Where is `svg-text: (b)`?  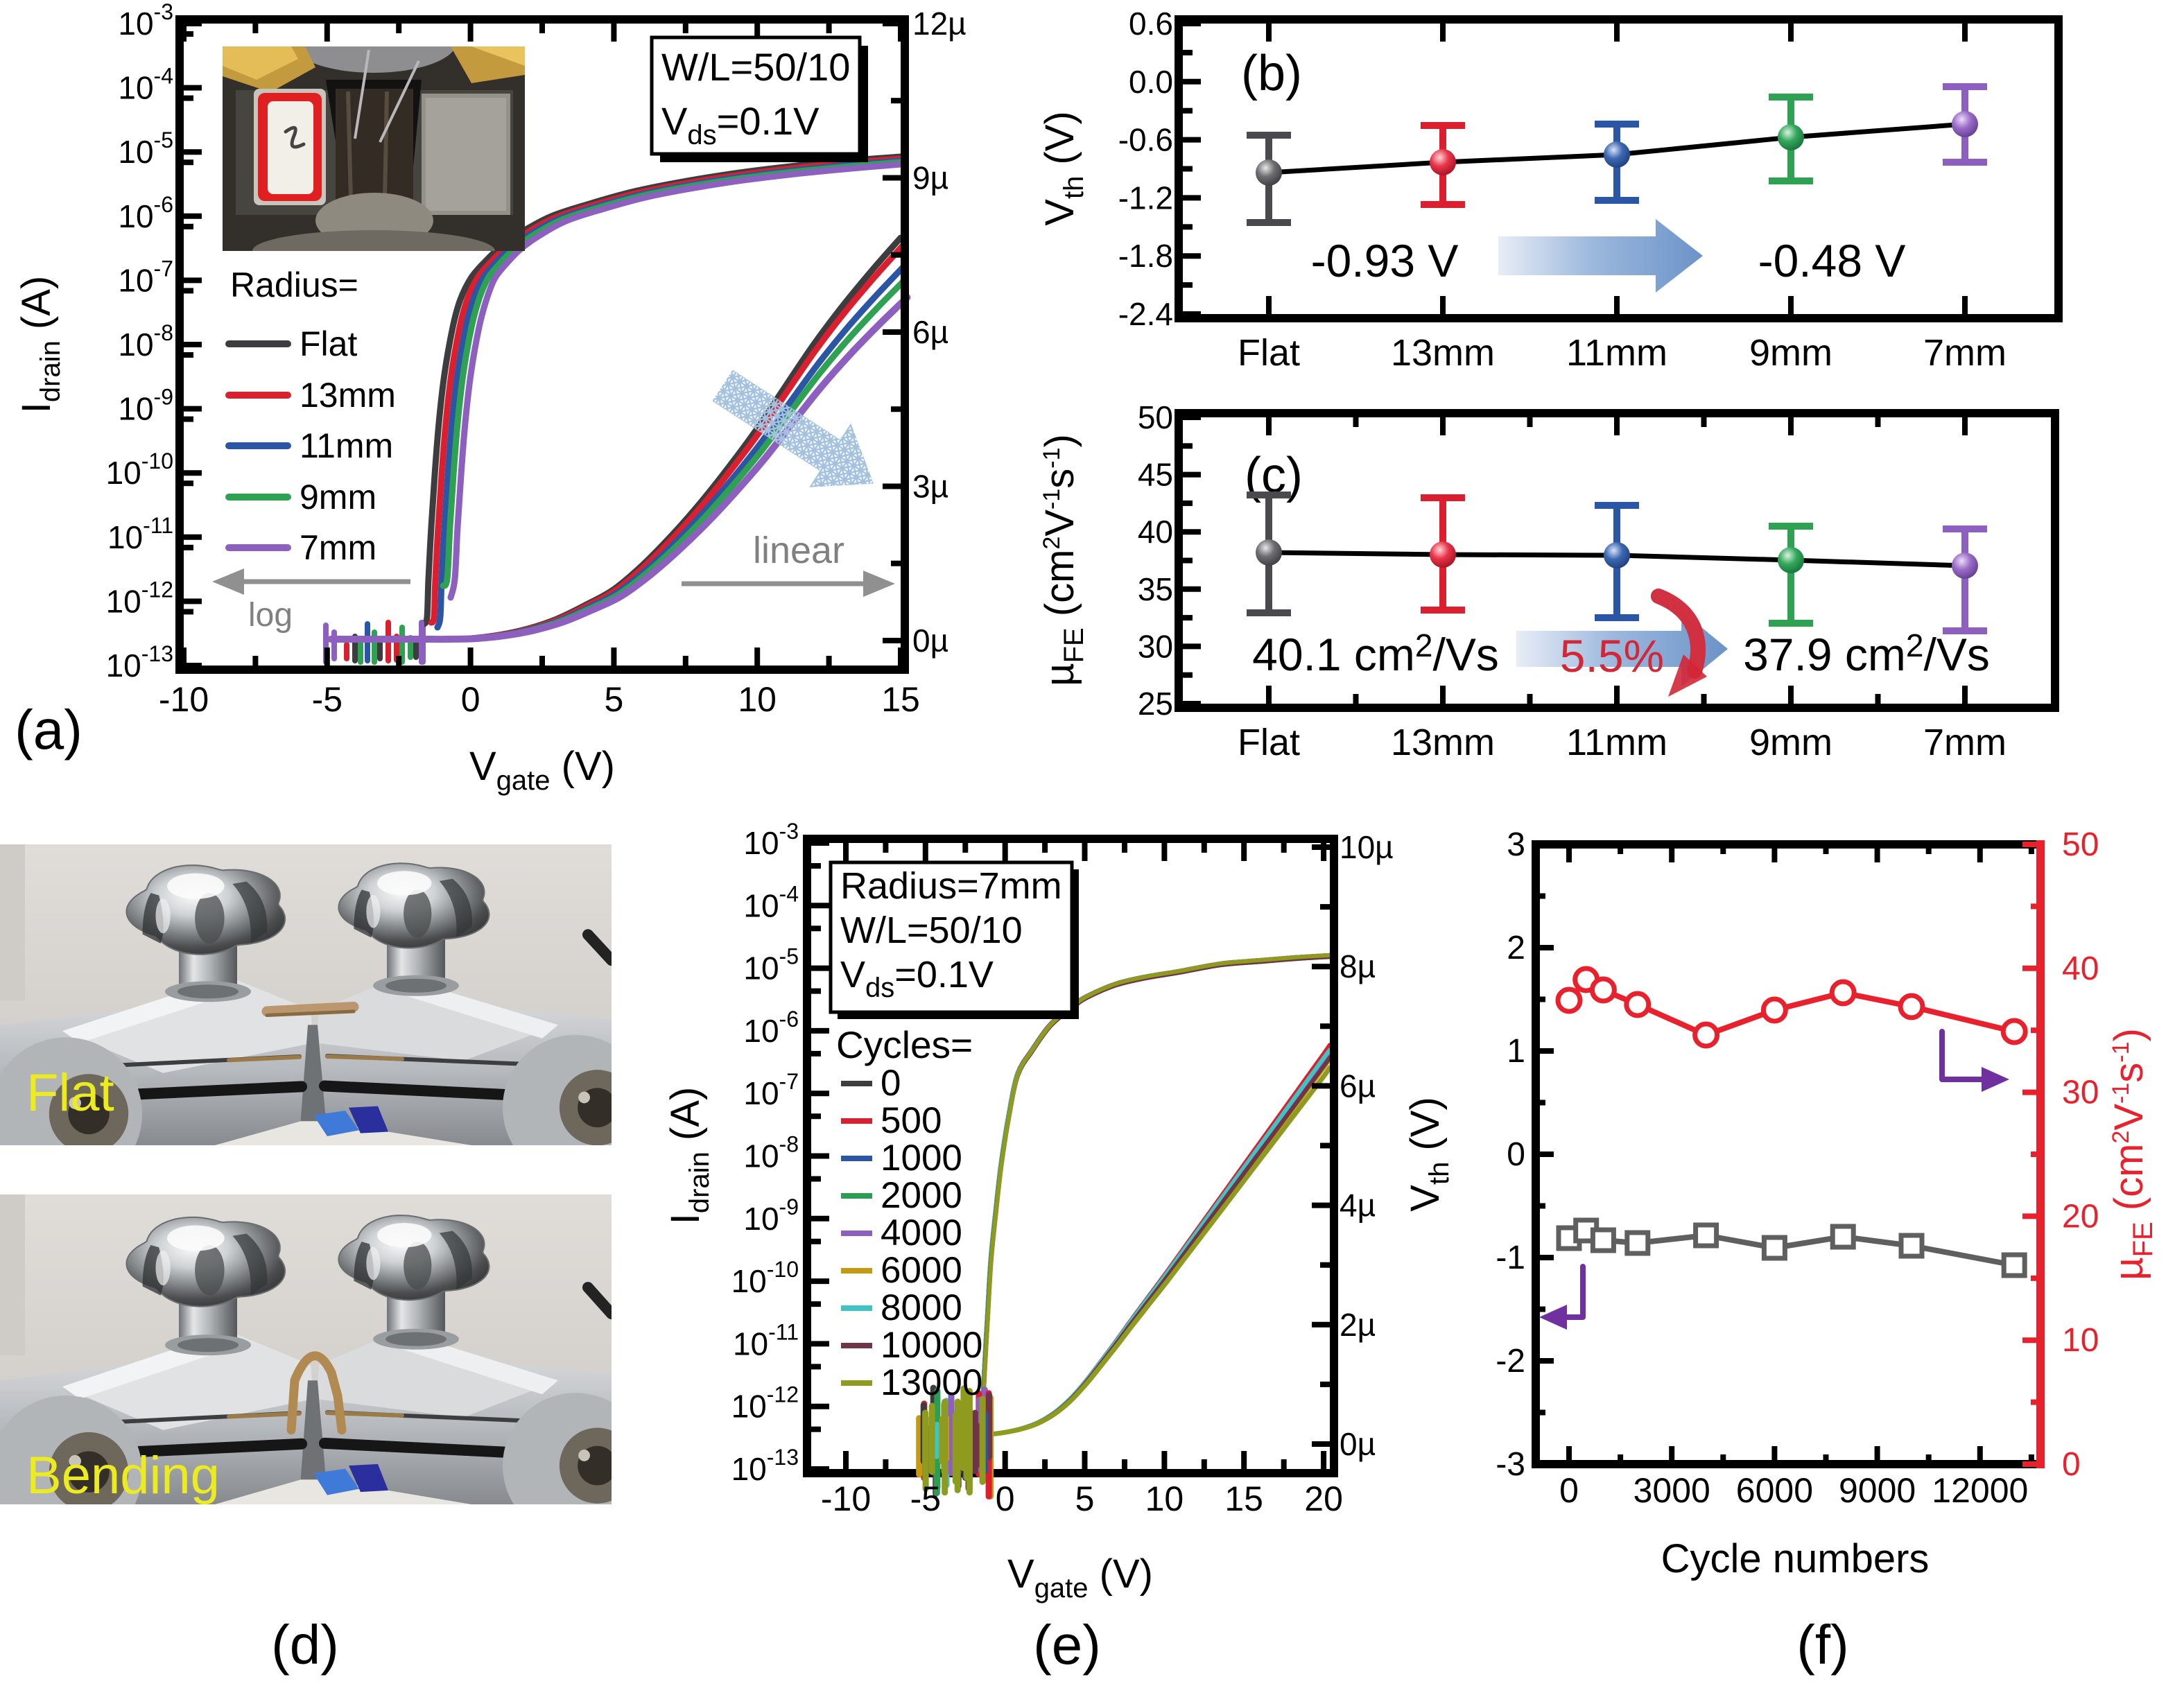
svg-text: (b) is located at coordinates (1271, 73).